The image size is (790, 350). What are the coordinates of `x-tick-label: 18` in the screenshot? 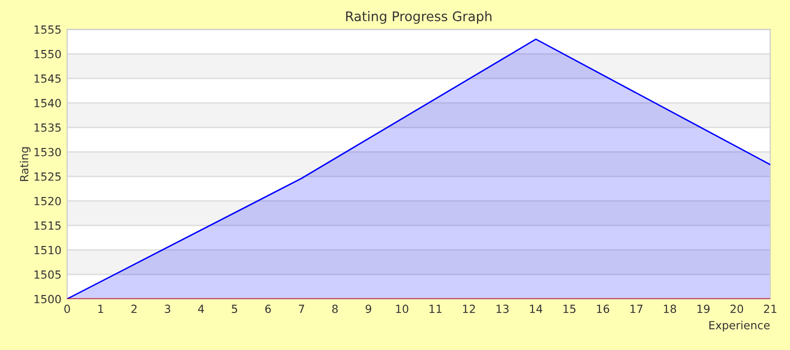 It's located at (670, 309).